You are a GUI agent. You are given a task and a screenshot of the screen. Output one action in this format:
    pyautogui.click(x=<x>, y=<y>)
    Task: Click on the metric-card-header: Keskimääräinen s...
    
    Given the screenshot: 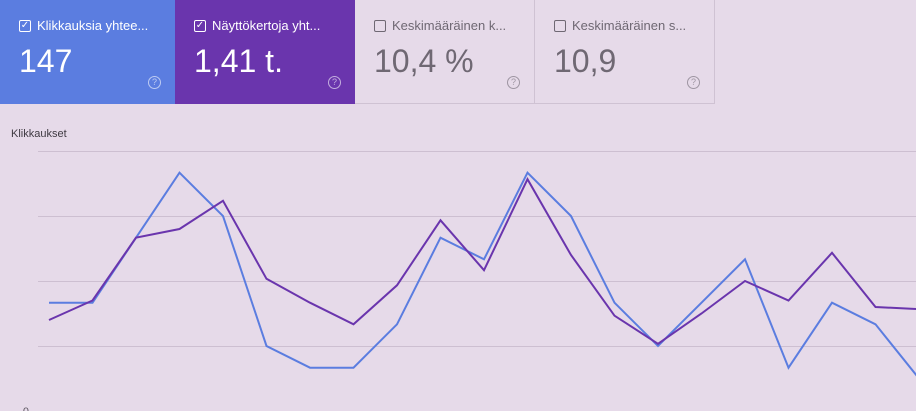 What is the action you would take?
    pyautogui.click(x=620, y=25)
    